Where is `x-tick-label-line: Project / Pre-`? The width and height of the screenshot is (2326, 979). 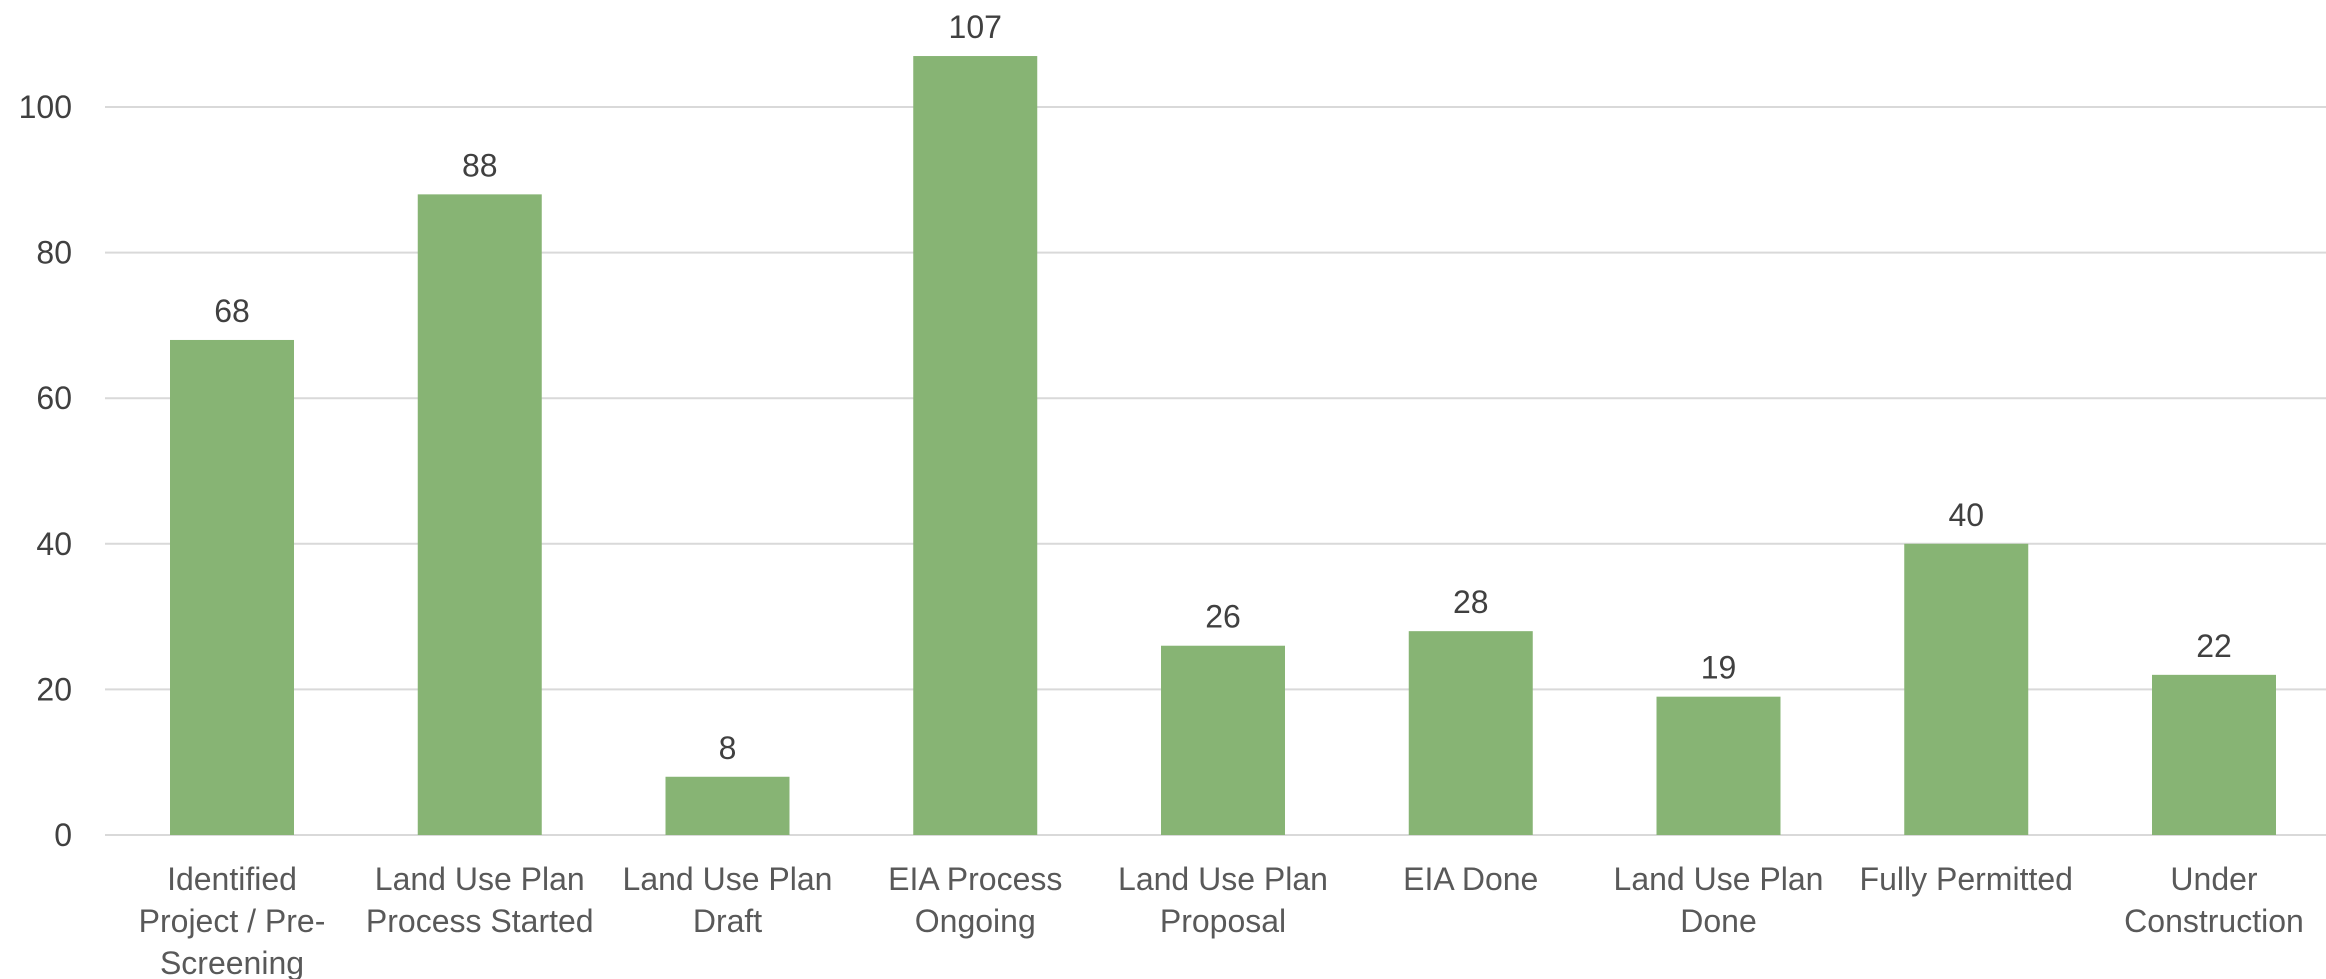 x-tick-label-line: Project / Pre- is located at coordinates (232, 921).